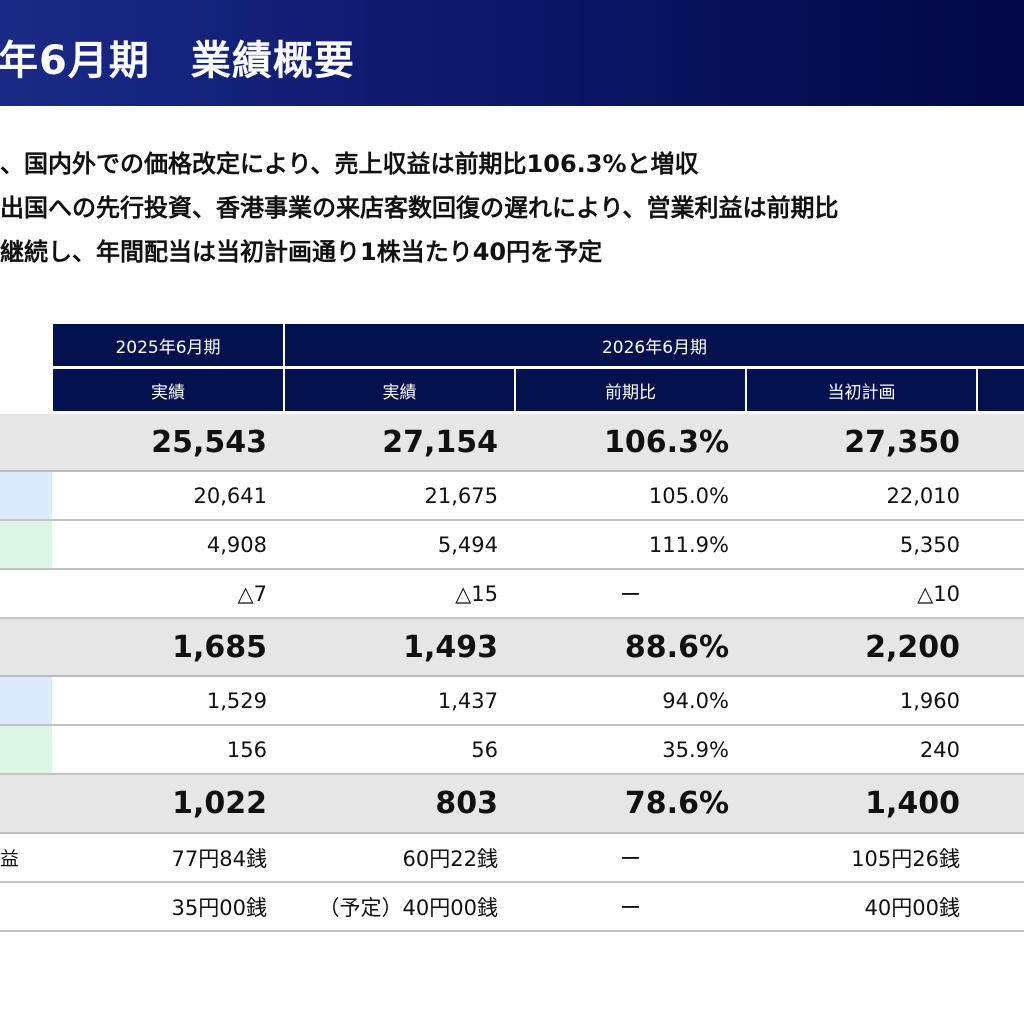 Image resolution: width=1024 pixels, height=1024 pixels. What do you see at coordinates (450, 858) in the screenshot?
I see `cell-2026-actual: 60円22銭` at bounding box center [450, 858].